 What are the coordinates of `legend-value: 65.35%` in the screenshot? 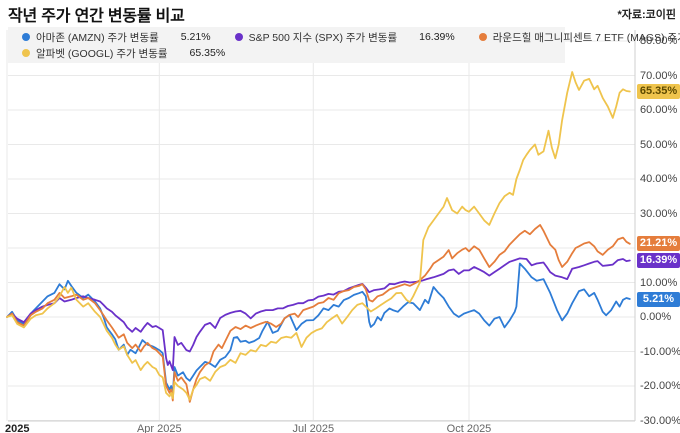 It's located at (207, 53).